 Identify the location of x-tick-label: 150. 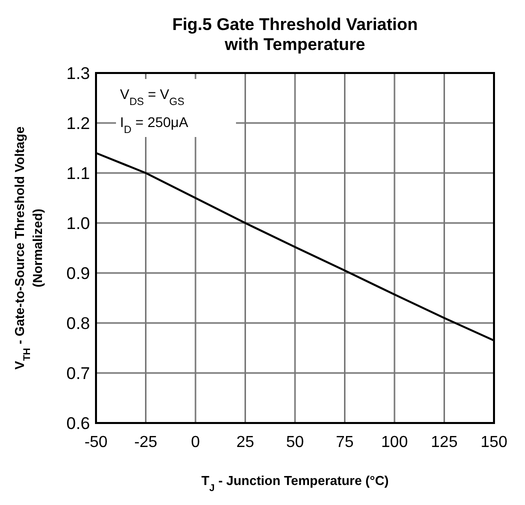
(494, 442).